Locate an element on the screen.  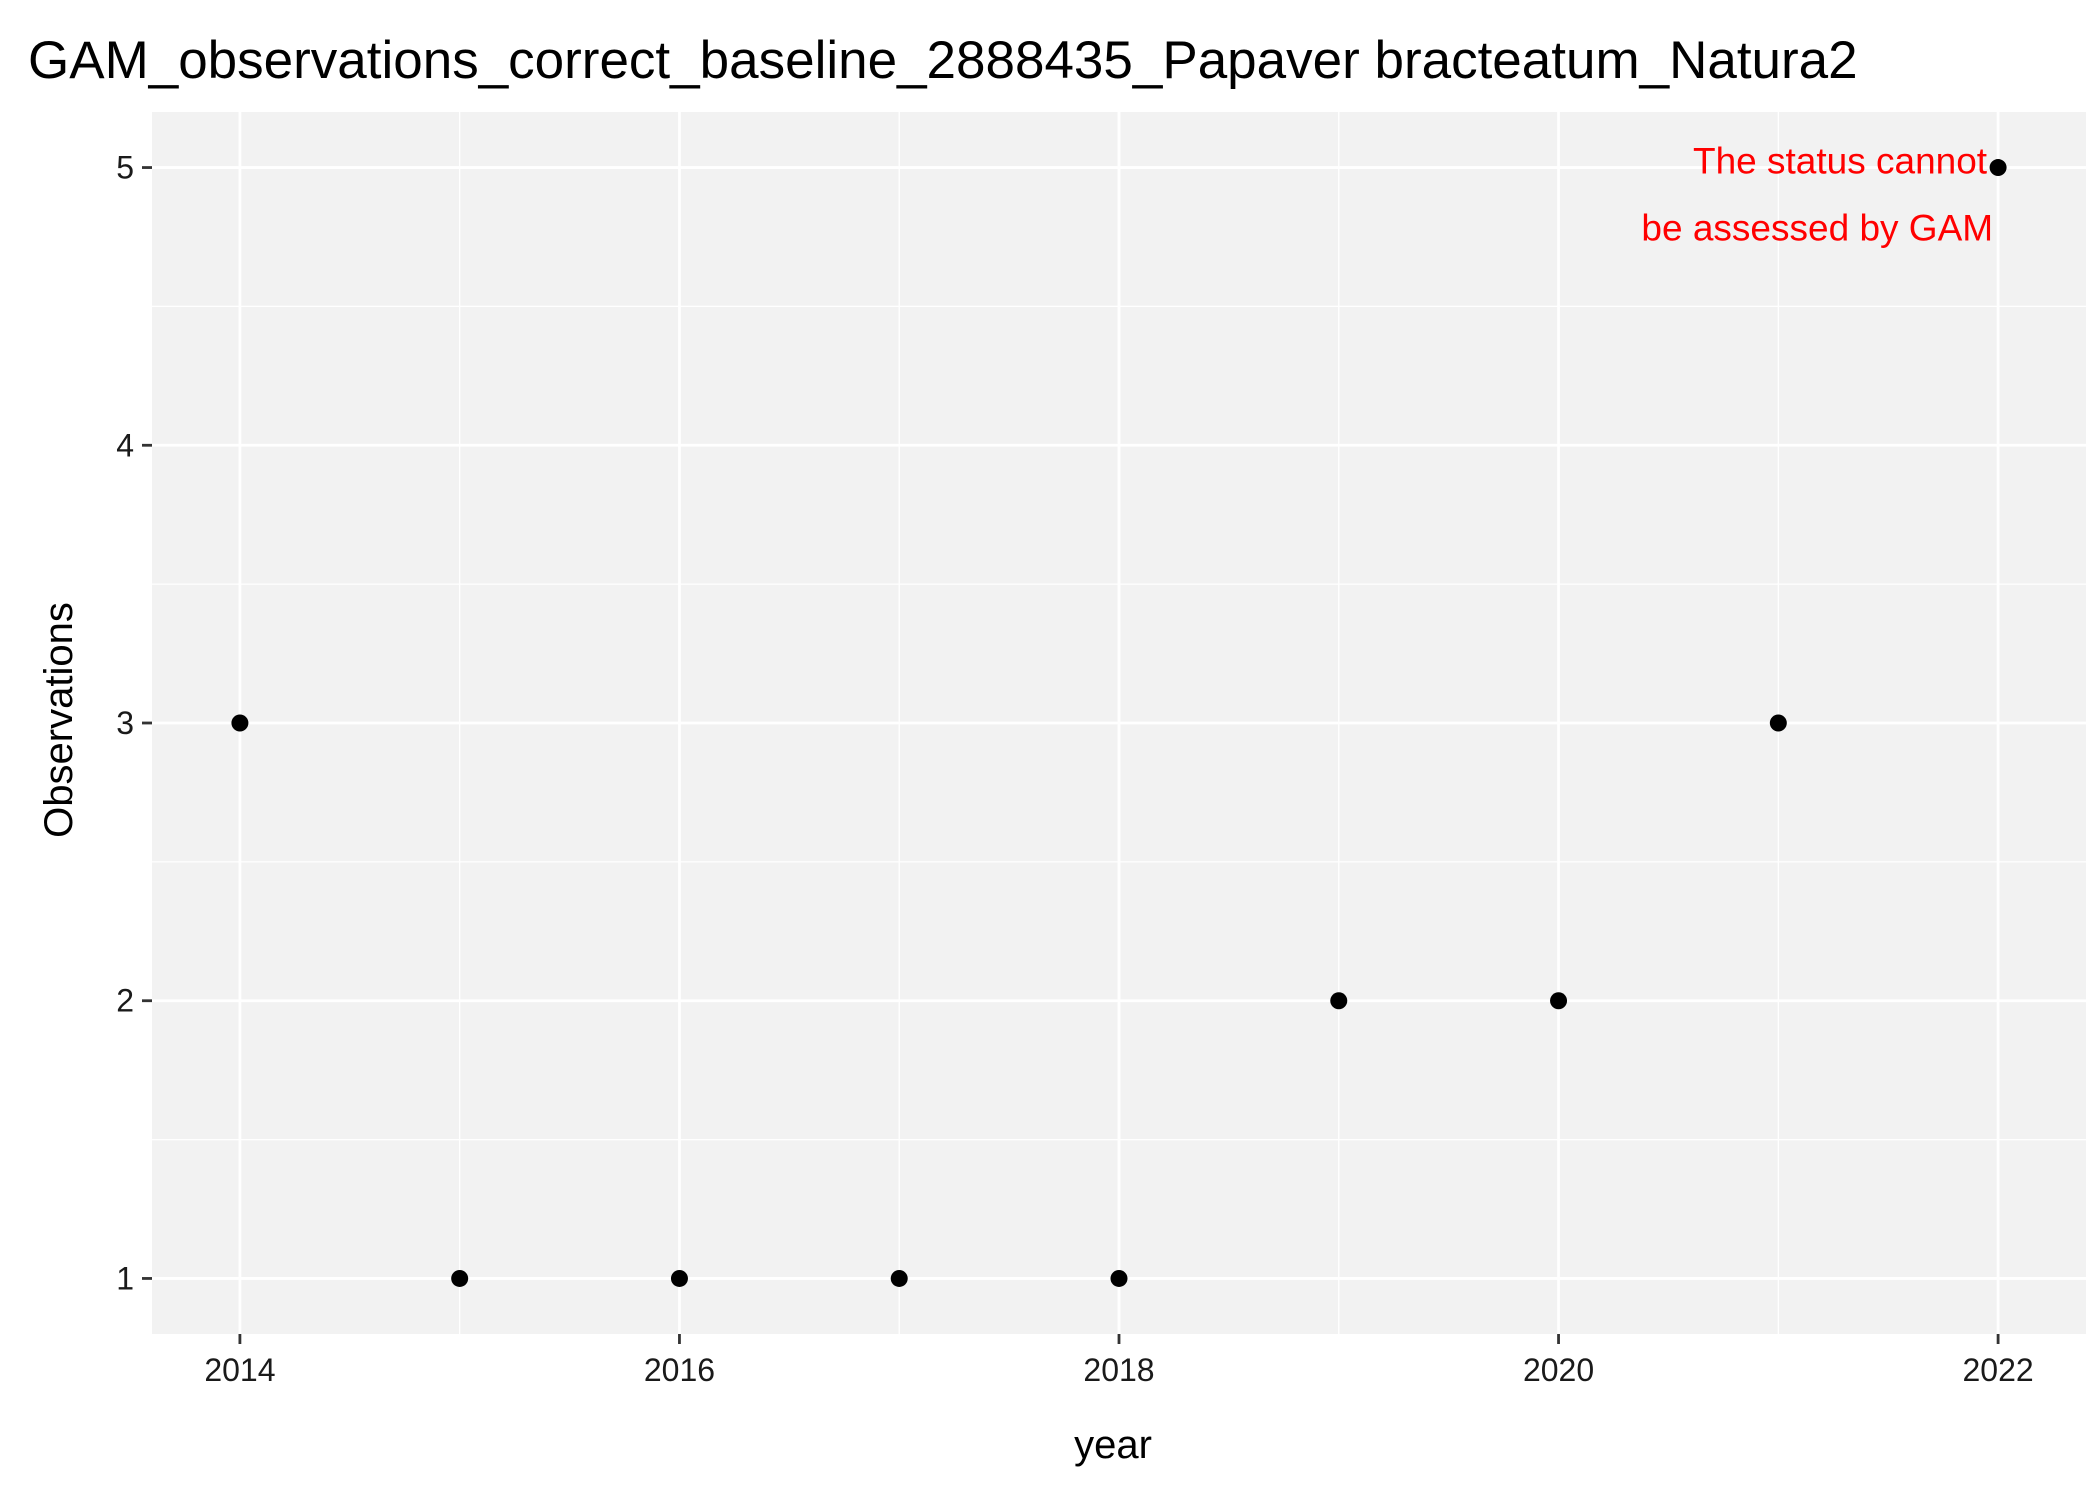
x-tick-label: 2020 is located at coordinates (1558, 1370).